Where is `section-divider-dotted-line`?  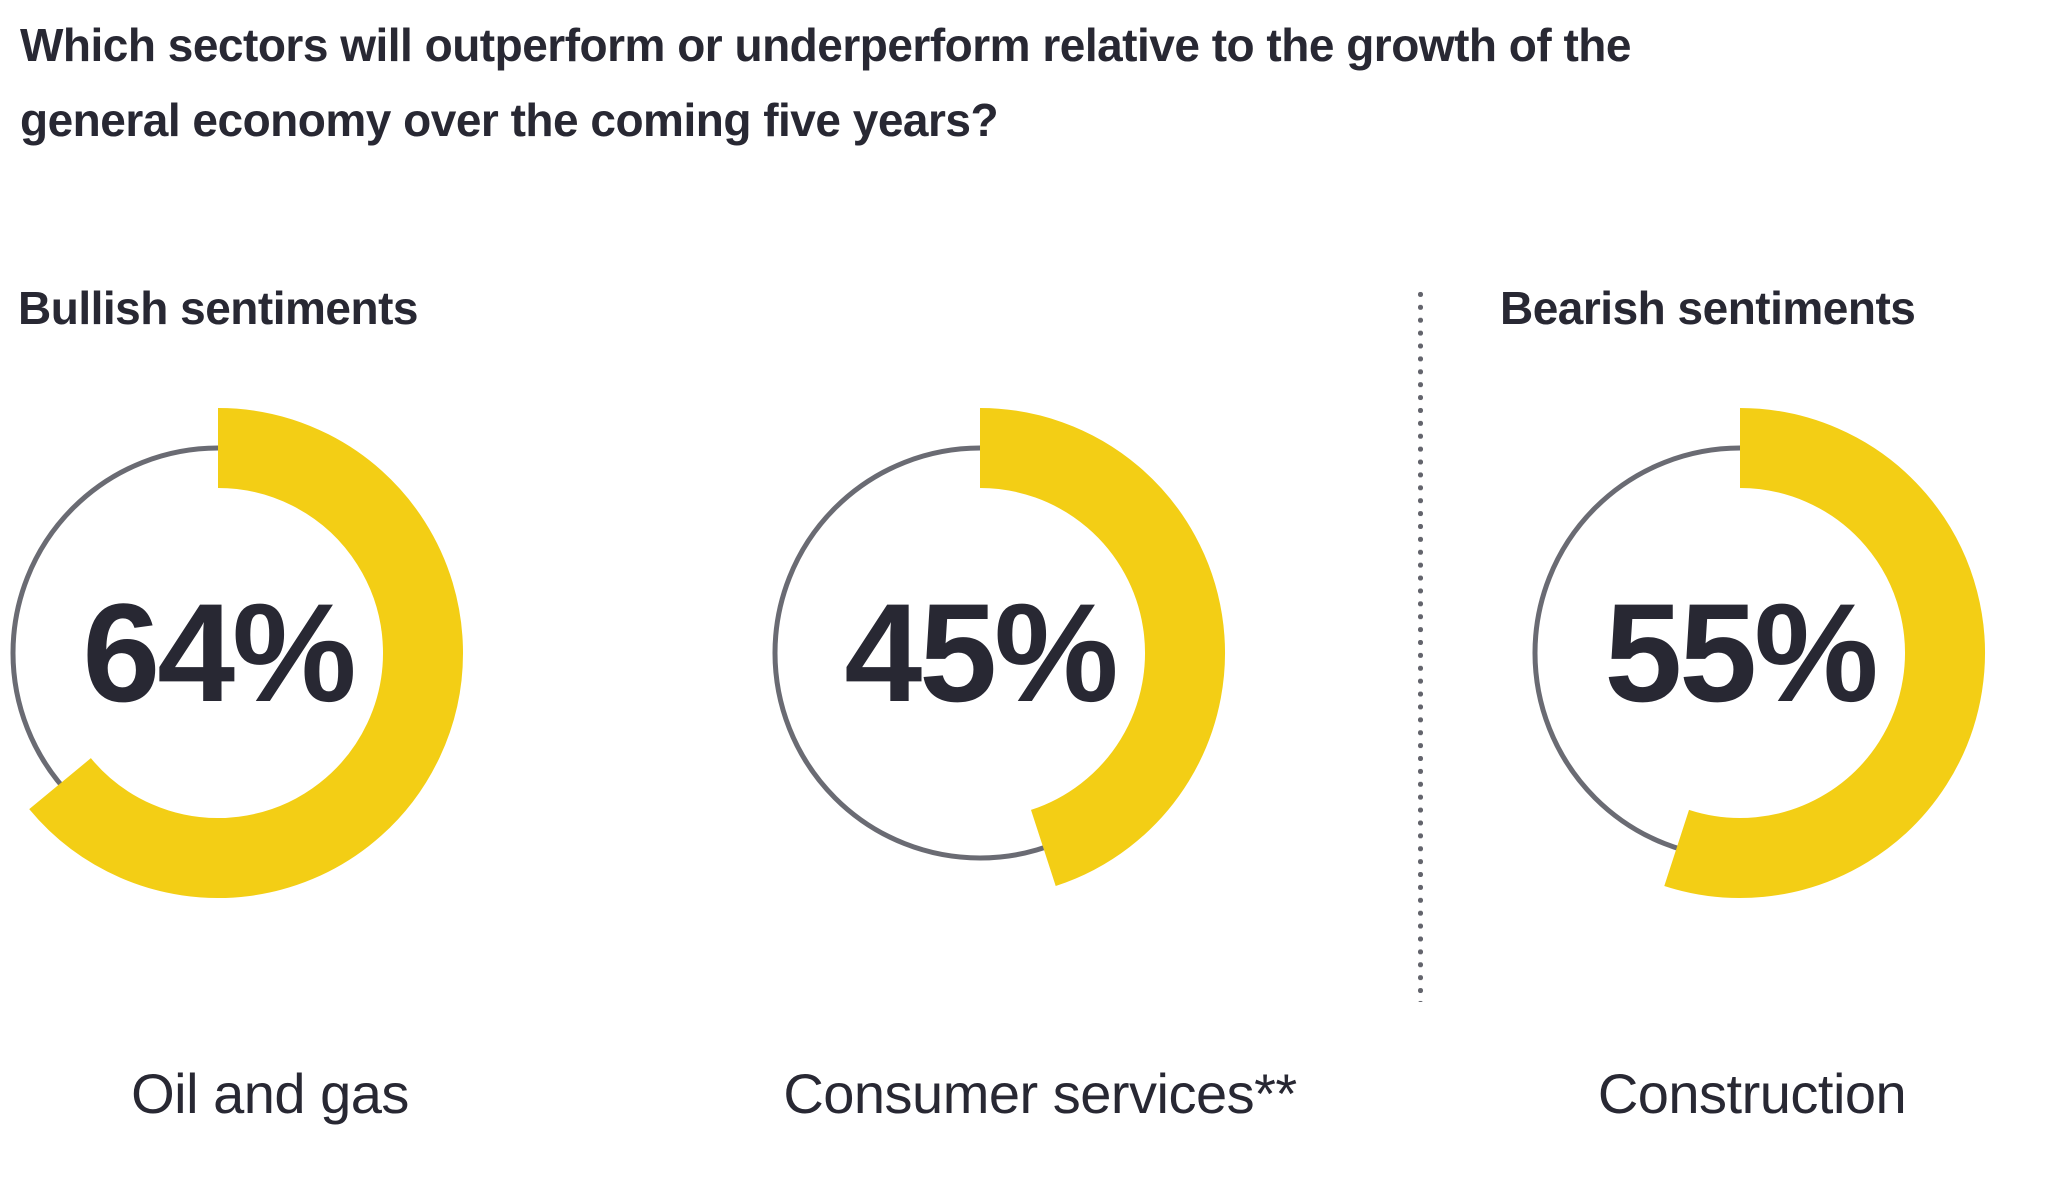 section-divider-dotted-line is located at coordinates (1420, 645).